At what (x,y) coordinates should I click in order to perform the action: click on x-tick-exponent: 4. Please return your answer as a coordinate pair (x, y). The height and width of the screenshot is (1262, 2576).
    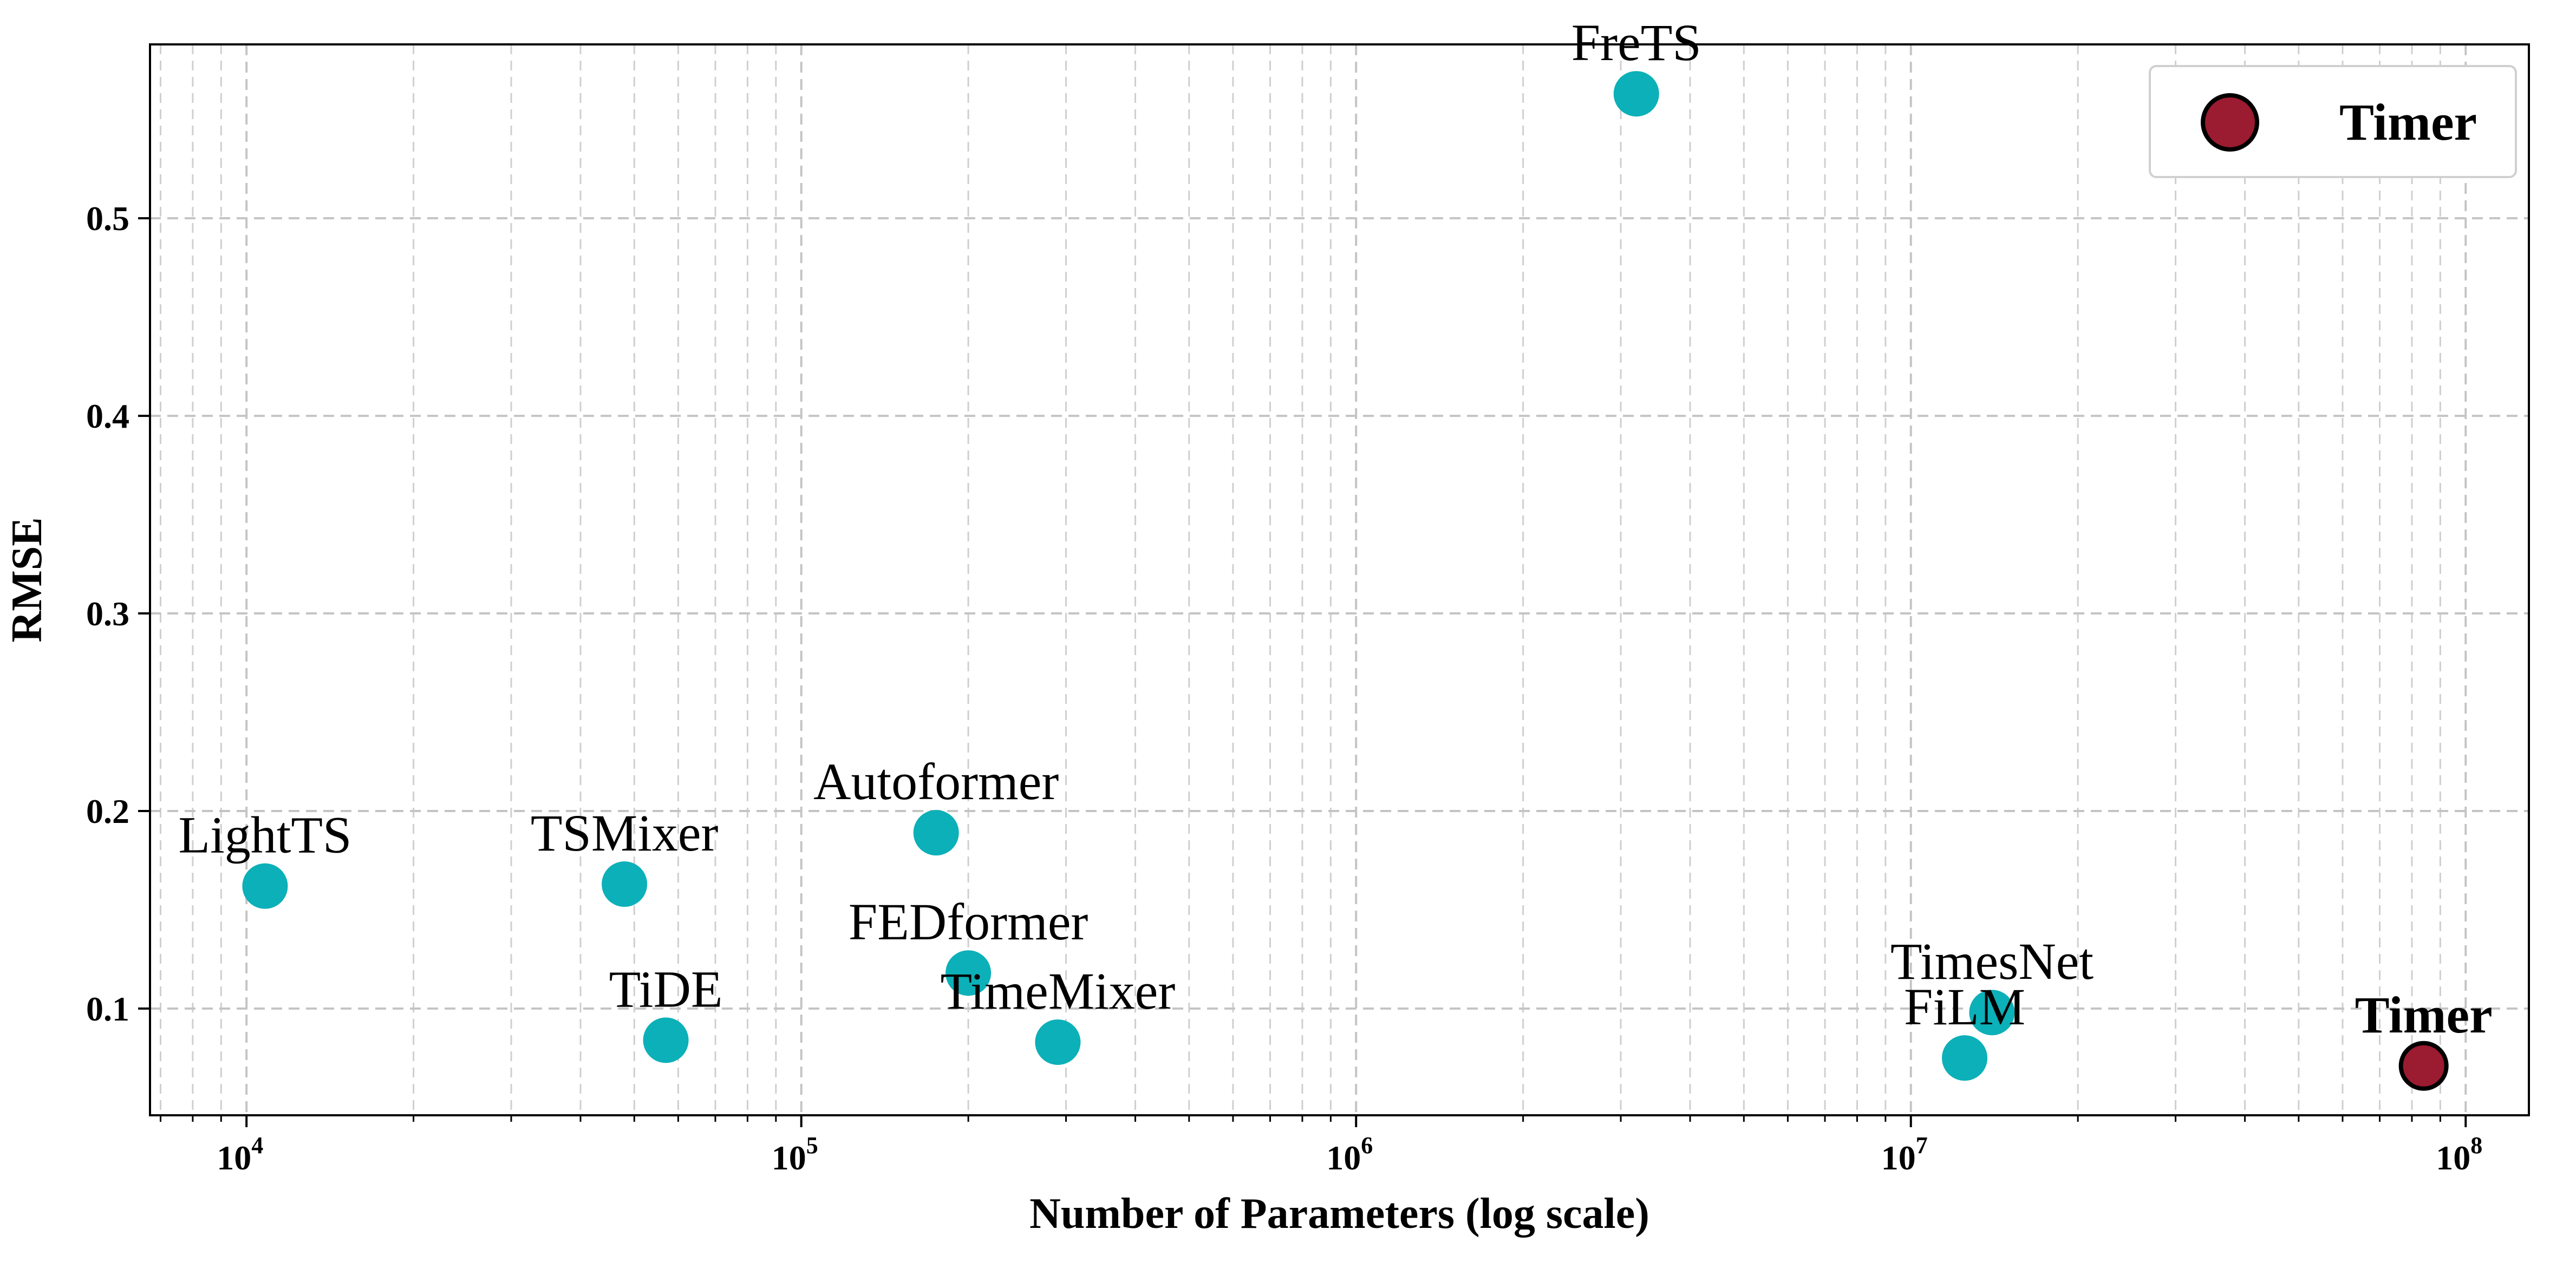
    Looking at the image, I should click on (257, 1145).